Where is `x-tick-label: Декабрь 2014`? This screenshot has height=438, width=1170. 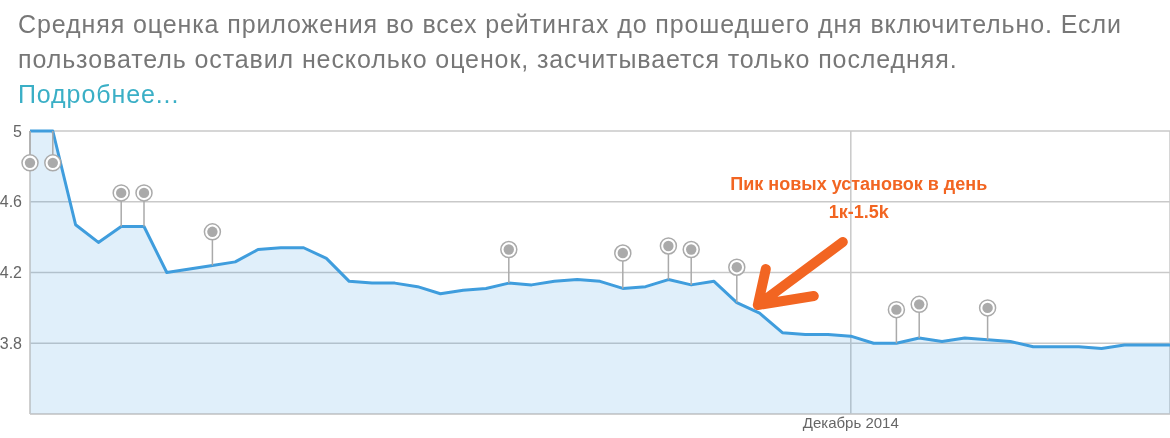 x-tick-label: Декабрь 2014 is located at coordinates (850, 422).